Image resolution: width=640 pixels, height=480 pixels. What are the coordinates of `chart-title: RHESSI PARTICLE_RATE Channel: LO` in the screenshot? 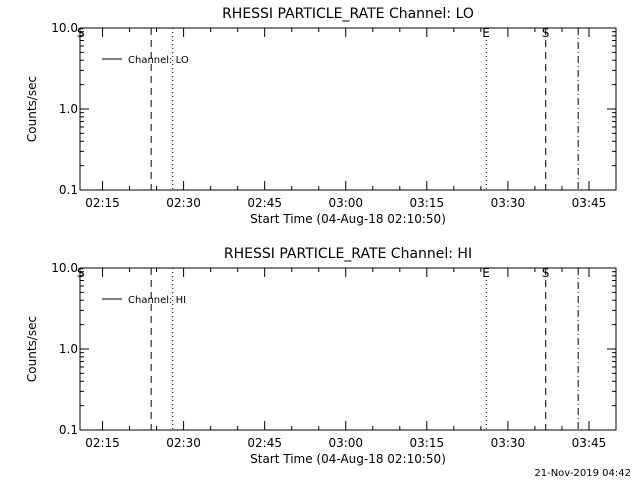 It's located at (348, 14).